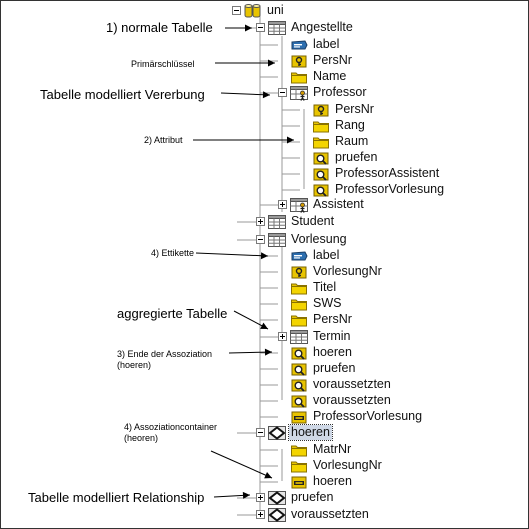 Image resolution: width=529 pixels, height=529 pixels. I want to click on tree-node: Termin, so click(315, 336).